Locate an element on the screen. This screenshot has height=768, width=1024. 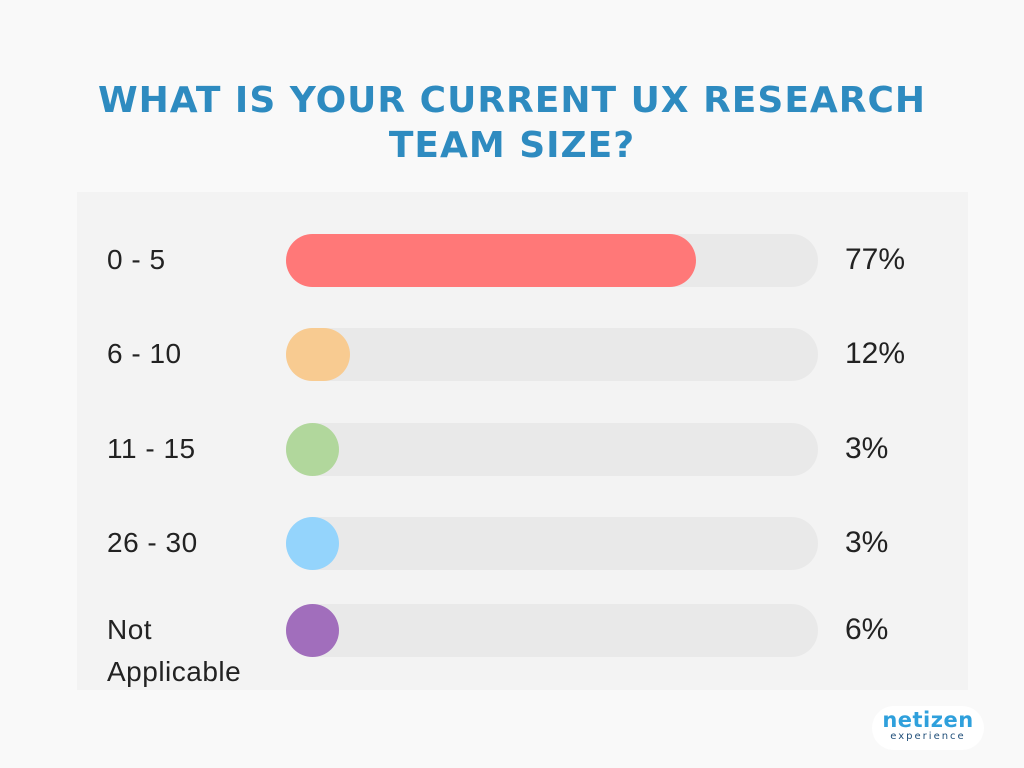
logo-wordmark: netizen is located at coordinates (928, 720).